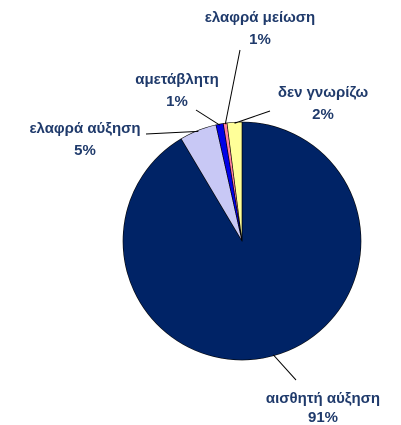  What do you see at coordinates (85, 150) in the screenshot?
I see `label-value-slight-increase: 5%` at bounding box center [85, 150].